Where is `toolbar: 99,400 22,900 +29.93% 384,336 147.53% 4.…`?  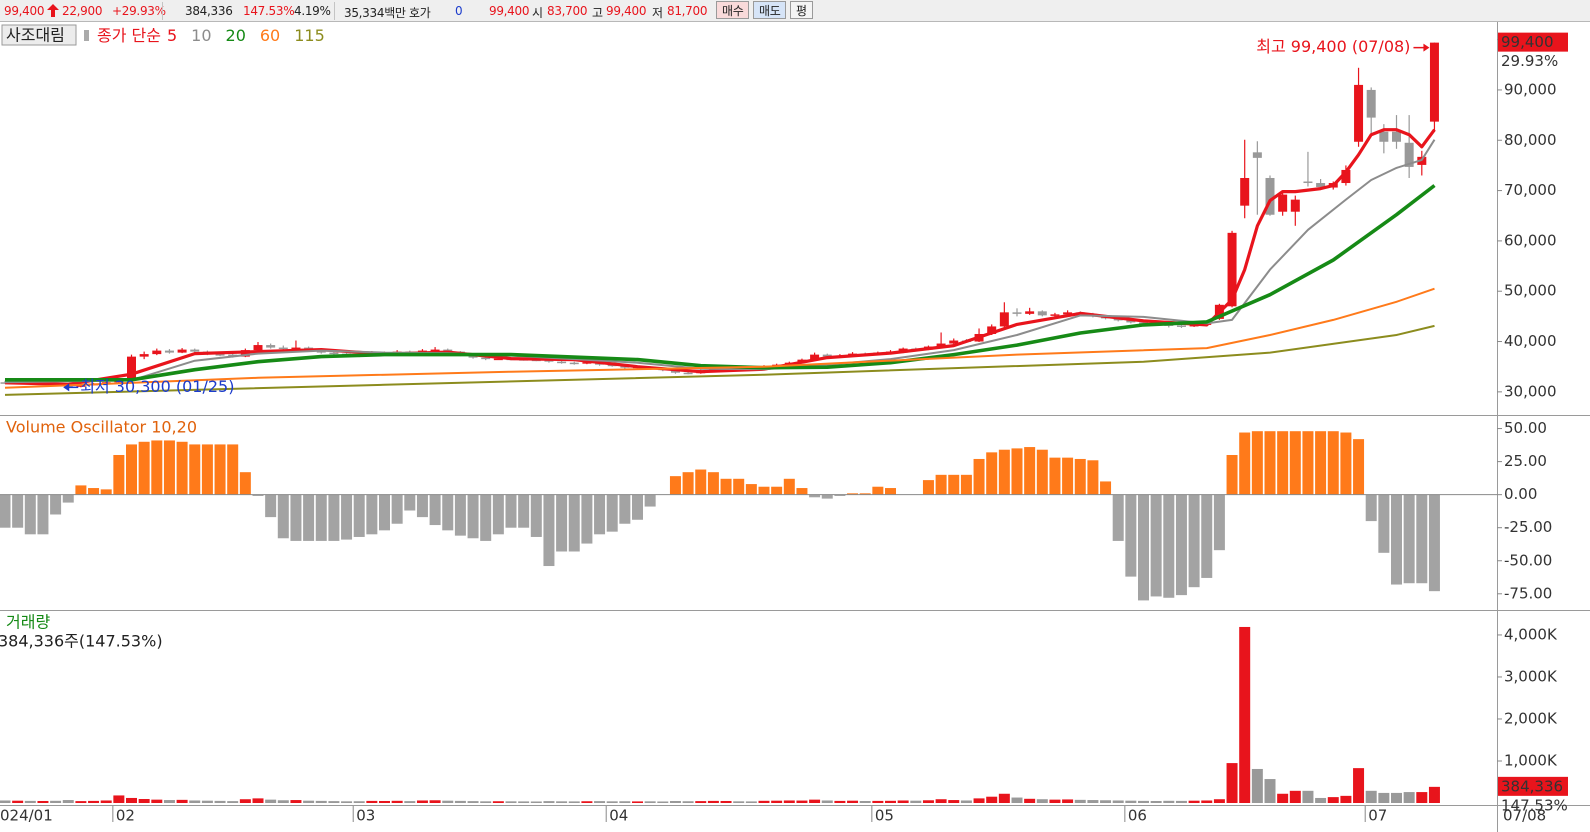 toolbar: 99,400 22,900 +29.93% 384,336 147.53% 4.… is located at coordinates (795, 11).